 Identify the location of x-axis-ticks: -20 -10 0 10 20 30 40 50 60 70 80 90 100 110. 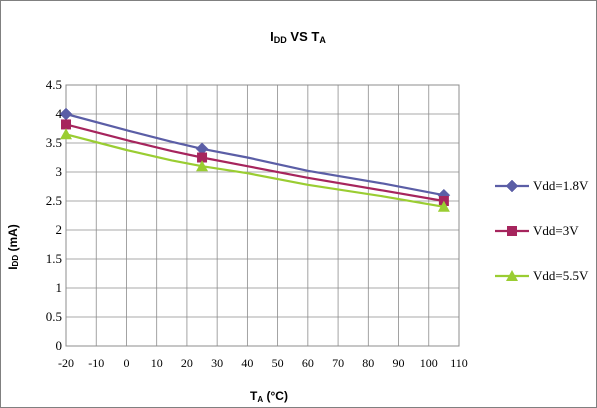
(263, 363).